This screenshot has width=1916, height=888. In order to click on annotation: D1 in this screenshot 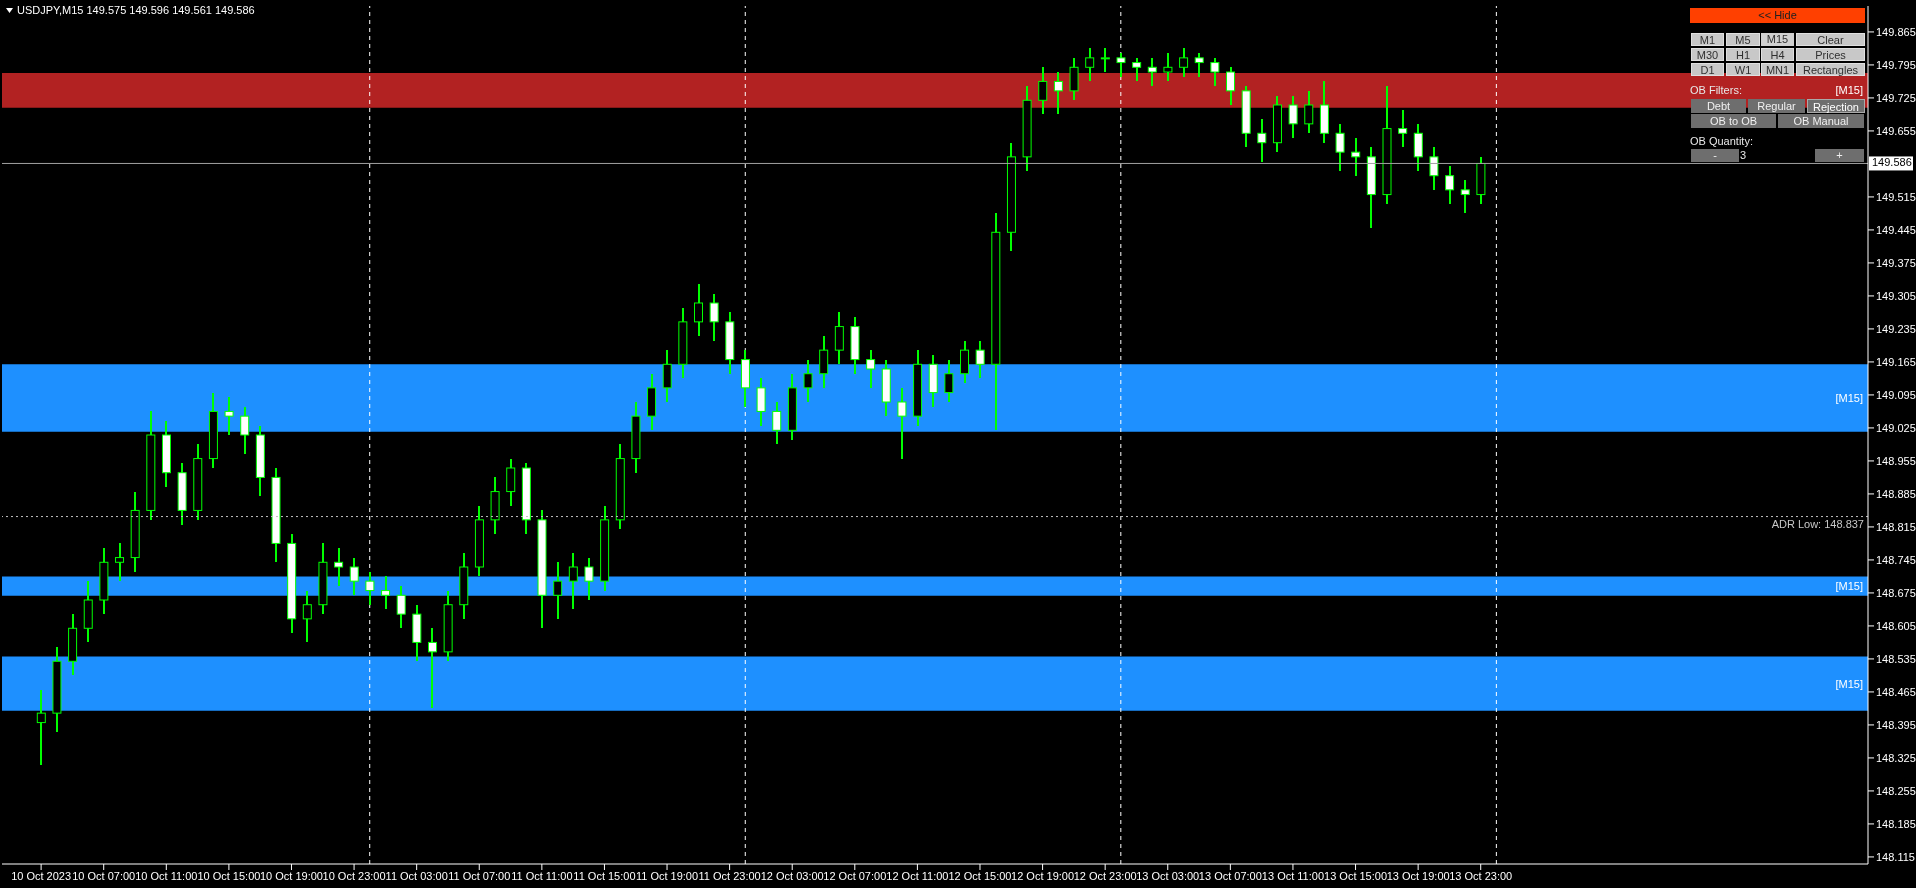, I will do `click(1707, 69)`.